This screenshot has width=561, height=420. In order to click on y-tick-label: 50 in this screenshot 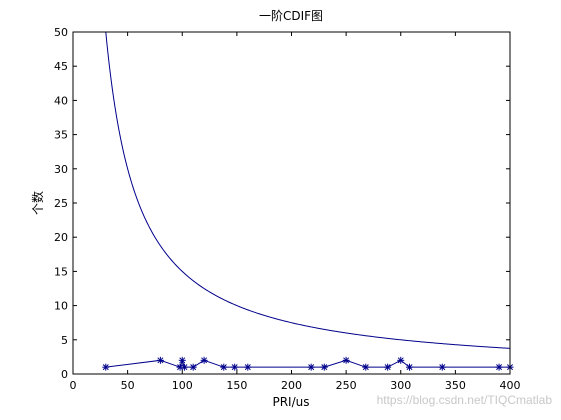, I will do `click(61, 32)`.